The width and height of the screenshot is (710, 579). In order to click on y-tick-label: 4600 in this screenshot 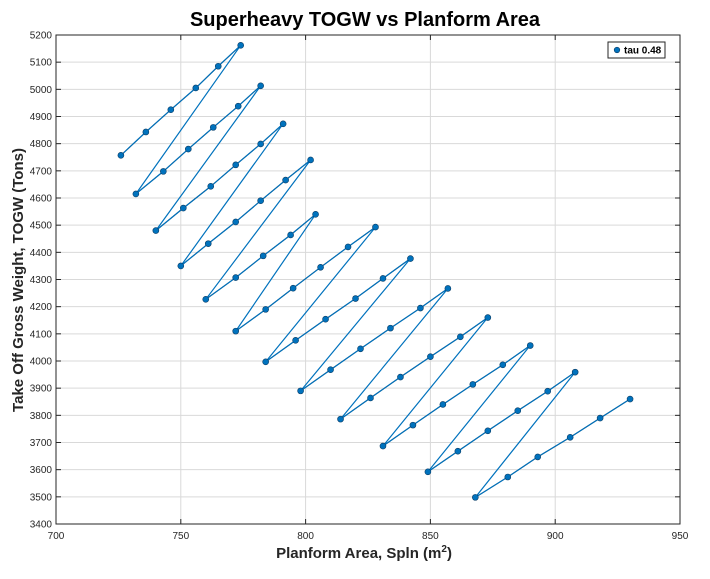, I will do `click(41, 199)`.